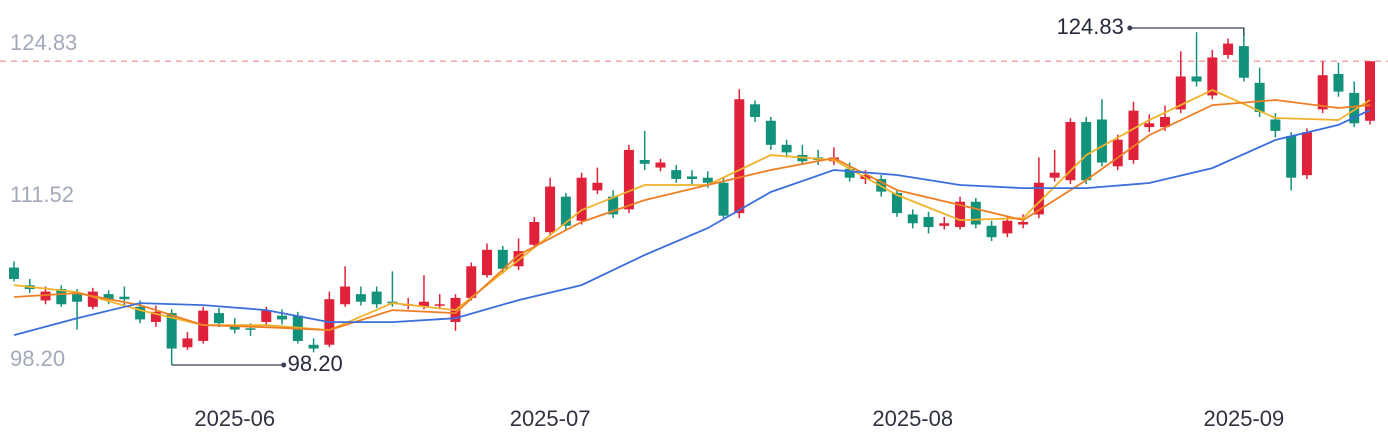  What do you see at coordinates (912, 418) in the screenshot?
I see `x-tick-label: 2025-08` at bounding box center [912, 418].